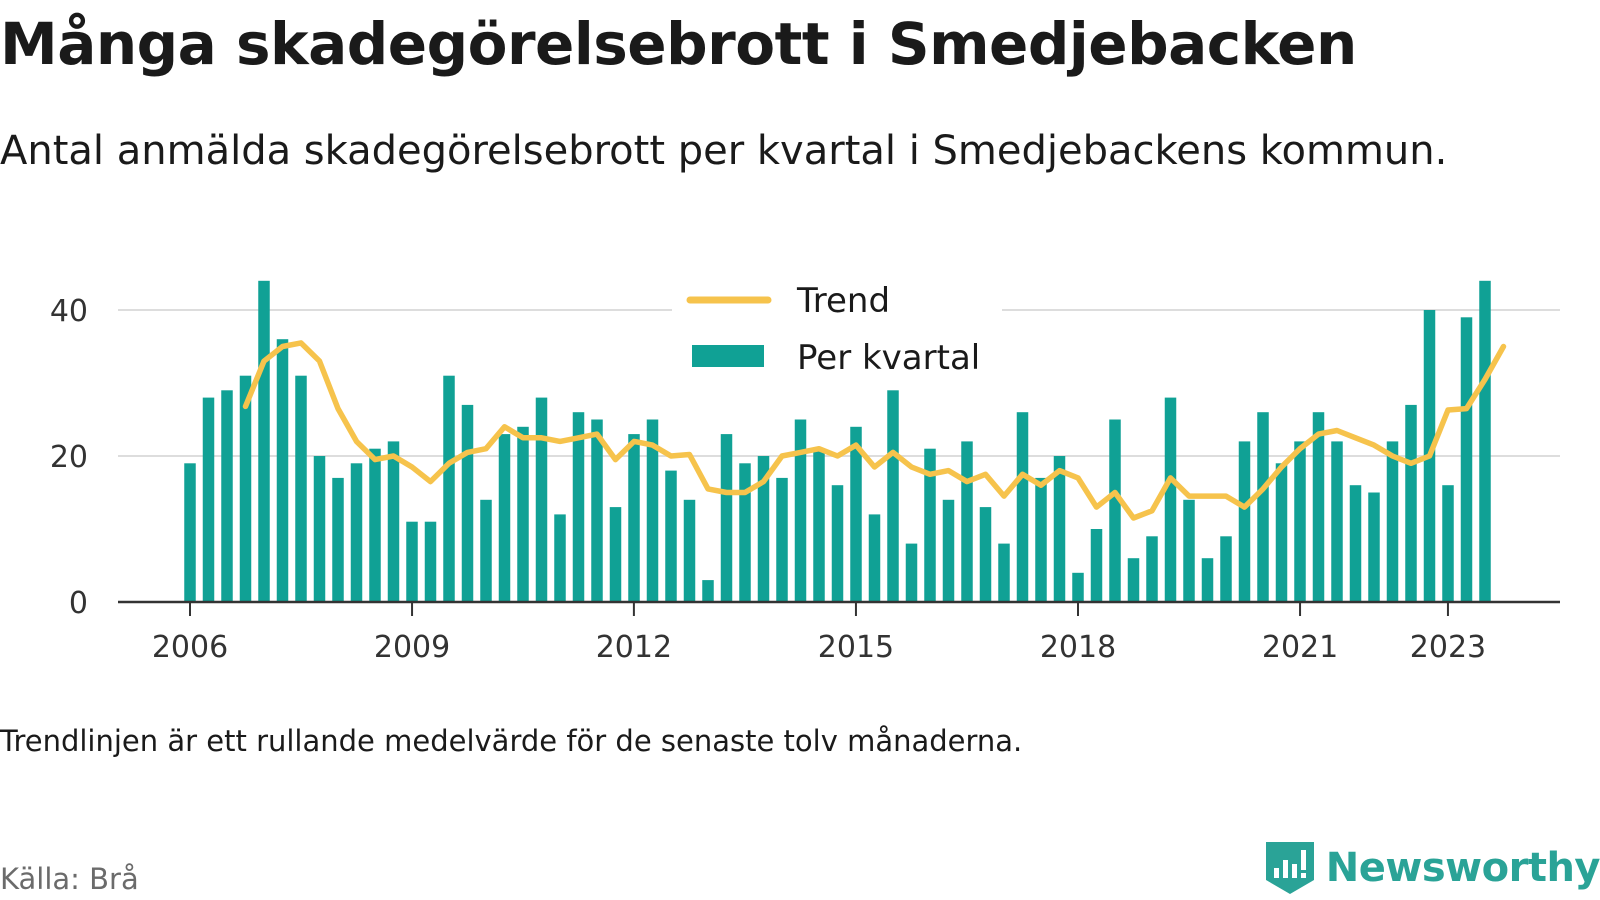 The height and width of the screenshot is (900, 1600). What do you see at coordinates (843, 301) in the screenshot?
I see `legend-label-trend: Trend` at bounding box center [843, 301].